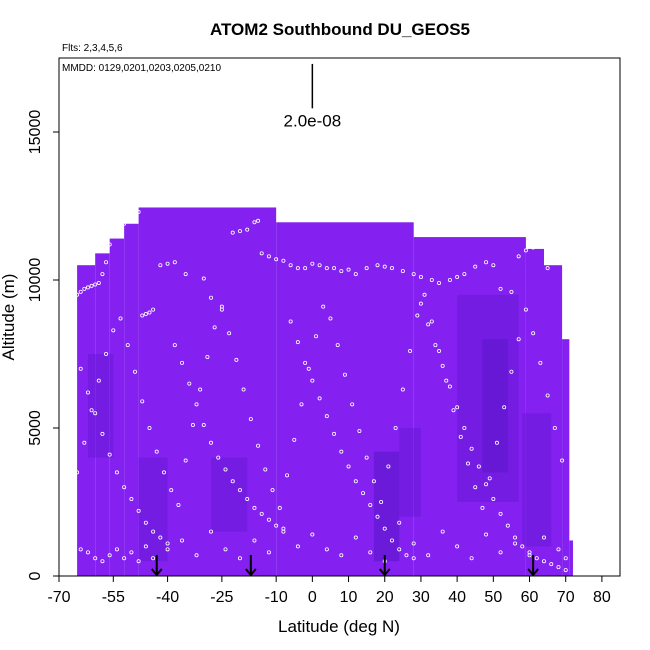  Describe the element at coordinates (141, 68) in the screenshot. I see `mmdd-annotation: MMDD: 0129,0201,0203,0205,0210` at that location.